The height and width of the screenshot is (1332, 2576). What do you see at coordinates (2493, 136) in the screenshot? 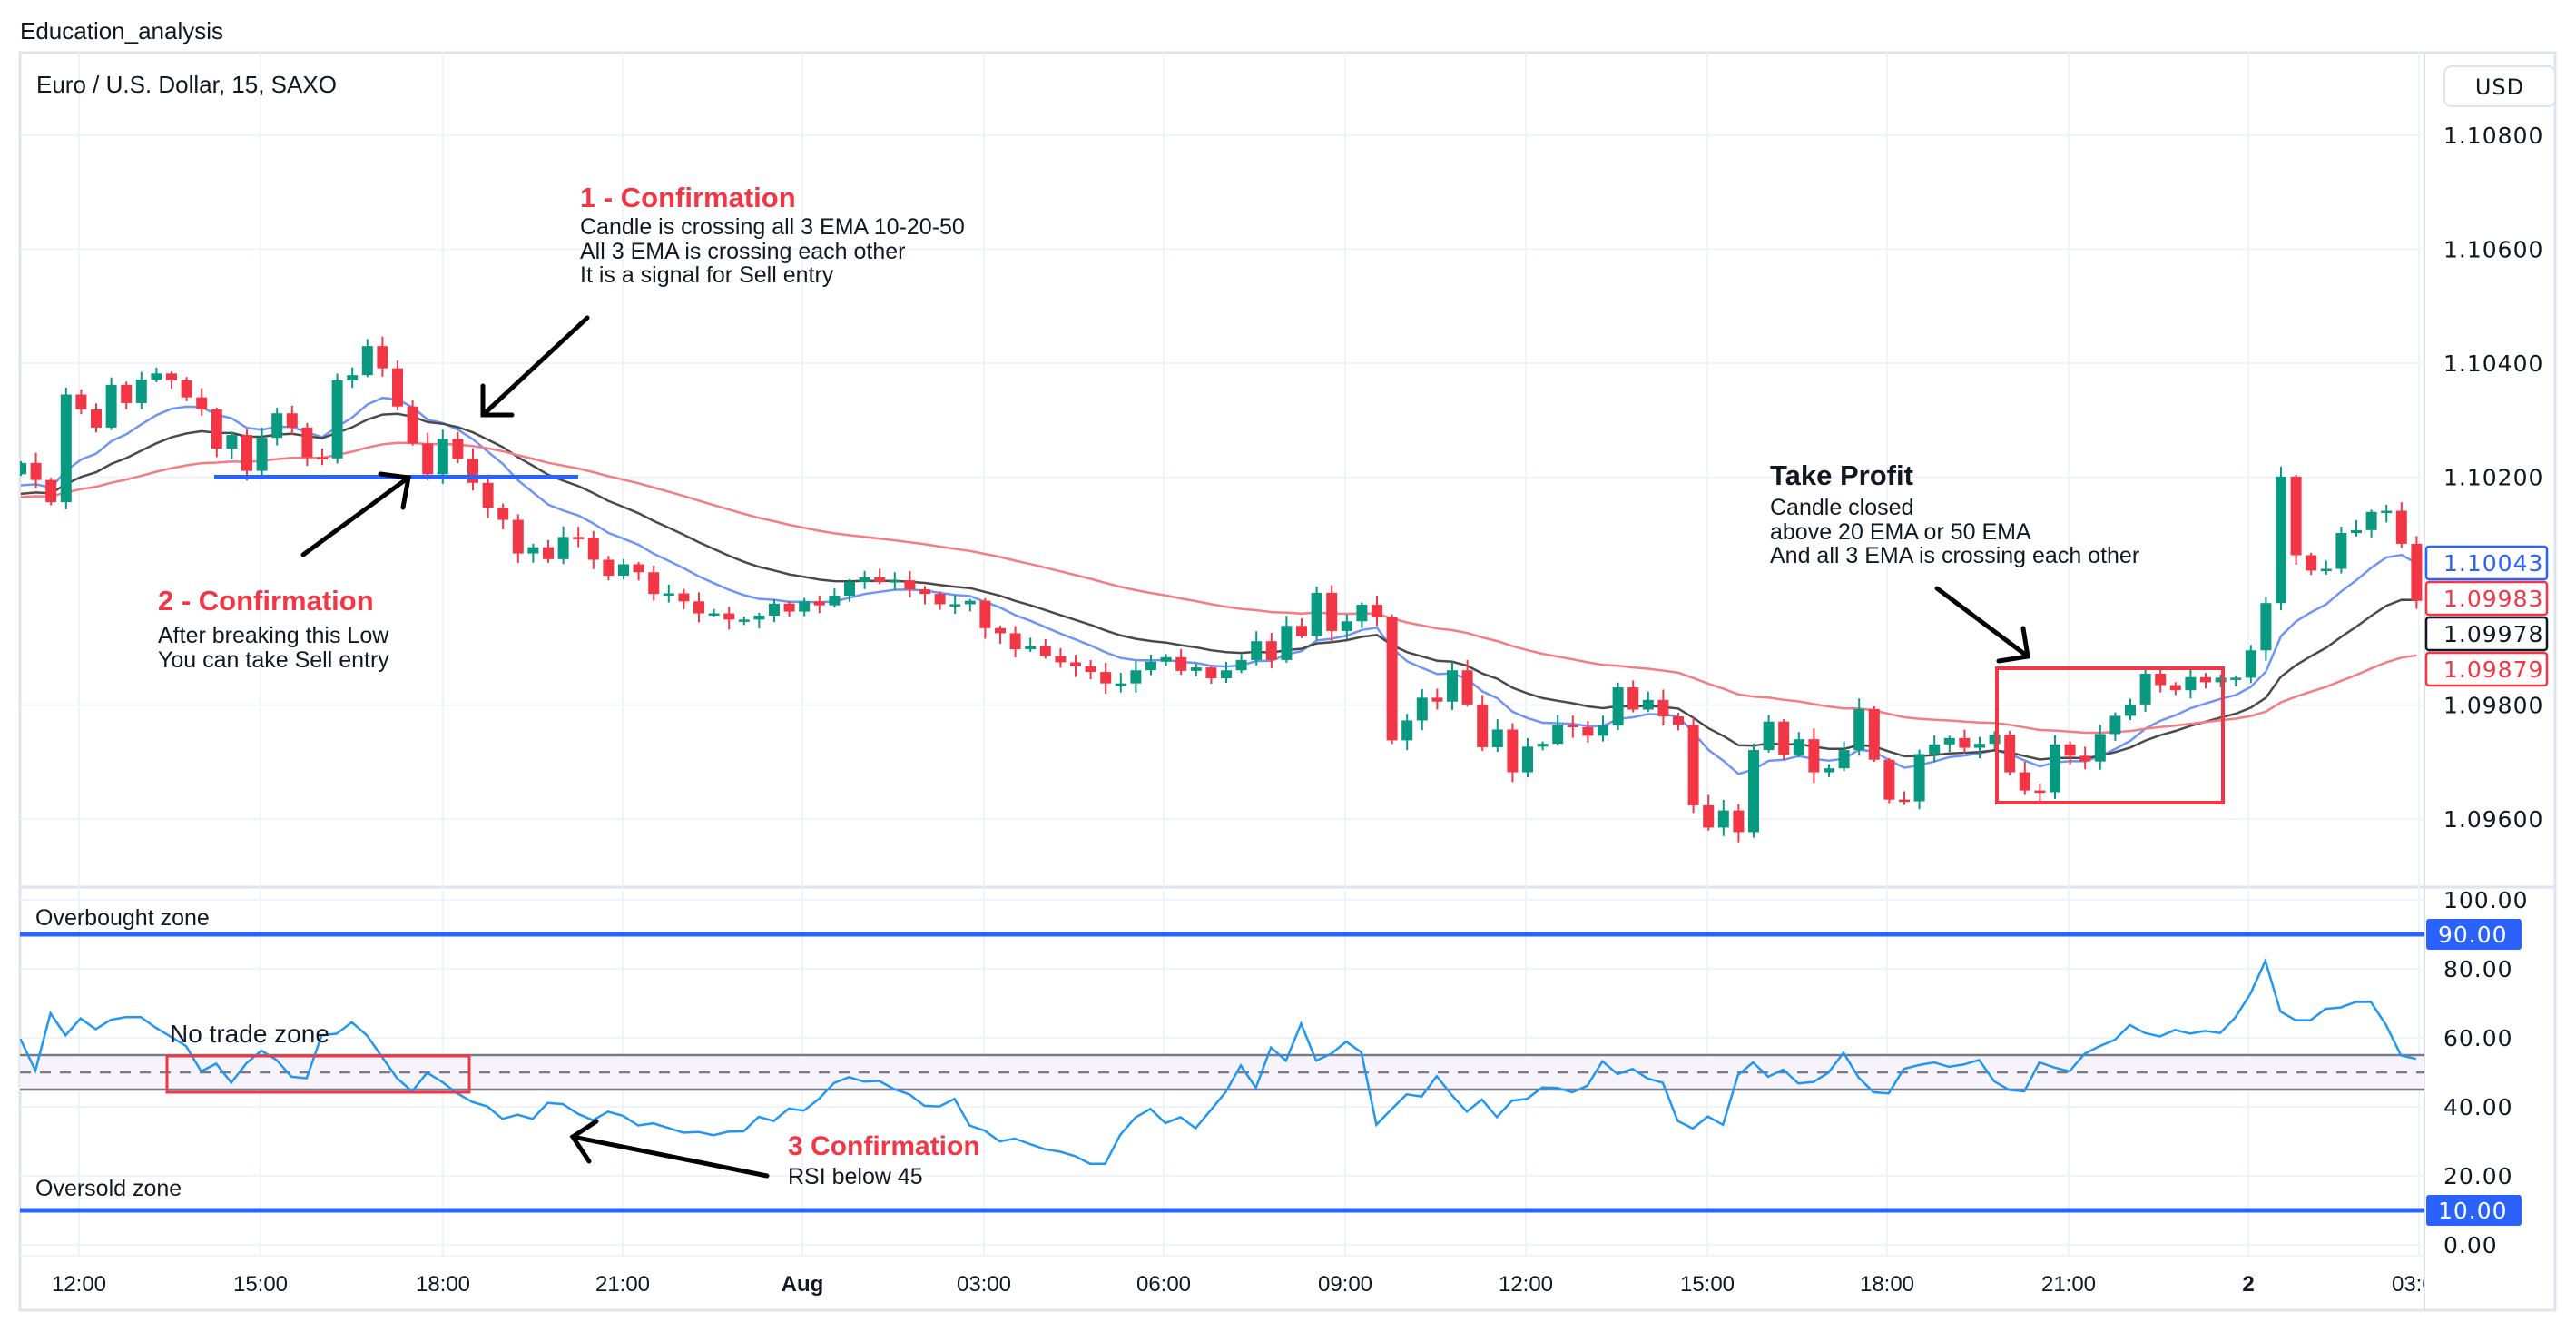
I see `price-tick-label: 1.10800` at bounding box center [2493, 136].